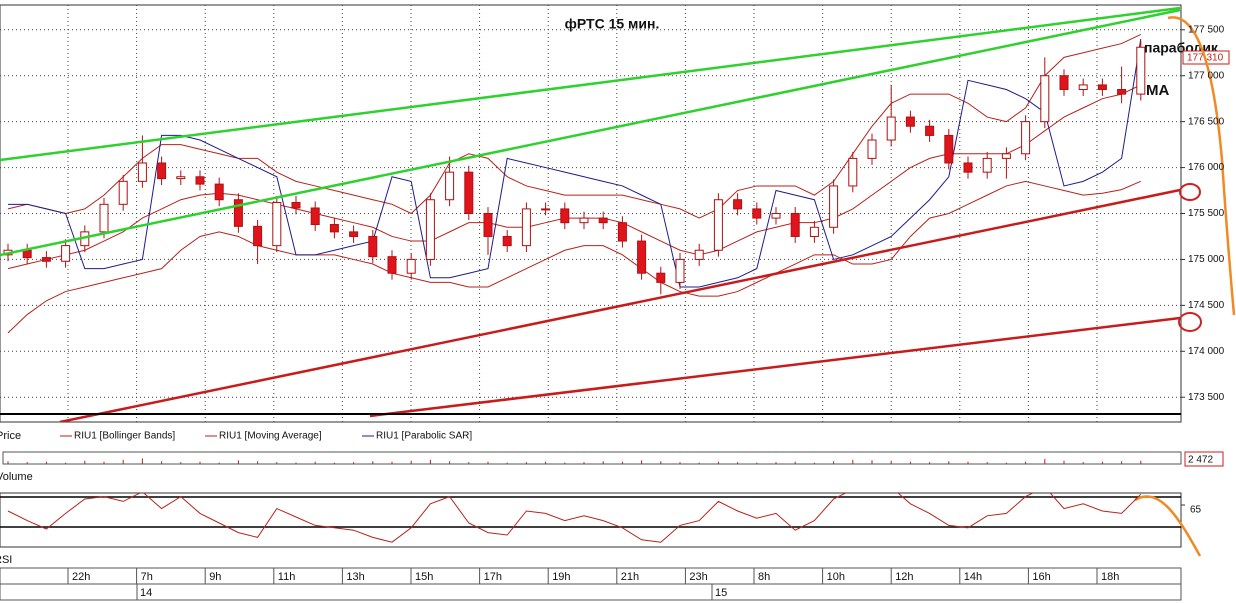  What do you see at coordinates (1206, 121) in the screenshot?
I see `y-tick-label: 176 500` at bounding box center [1206, 121].